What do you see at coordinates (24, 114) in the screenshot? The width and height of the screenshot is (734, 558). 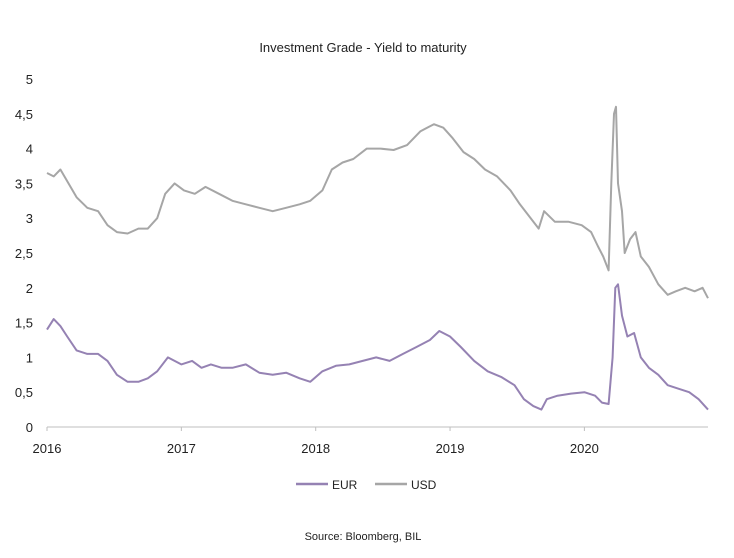 I see `y-tick-label: 4,5` at bounding box center [24, 114].